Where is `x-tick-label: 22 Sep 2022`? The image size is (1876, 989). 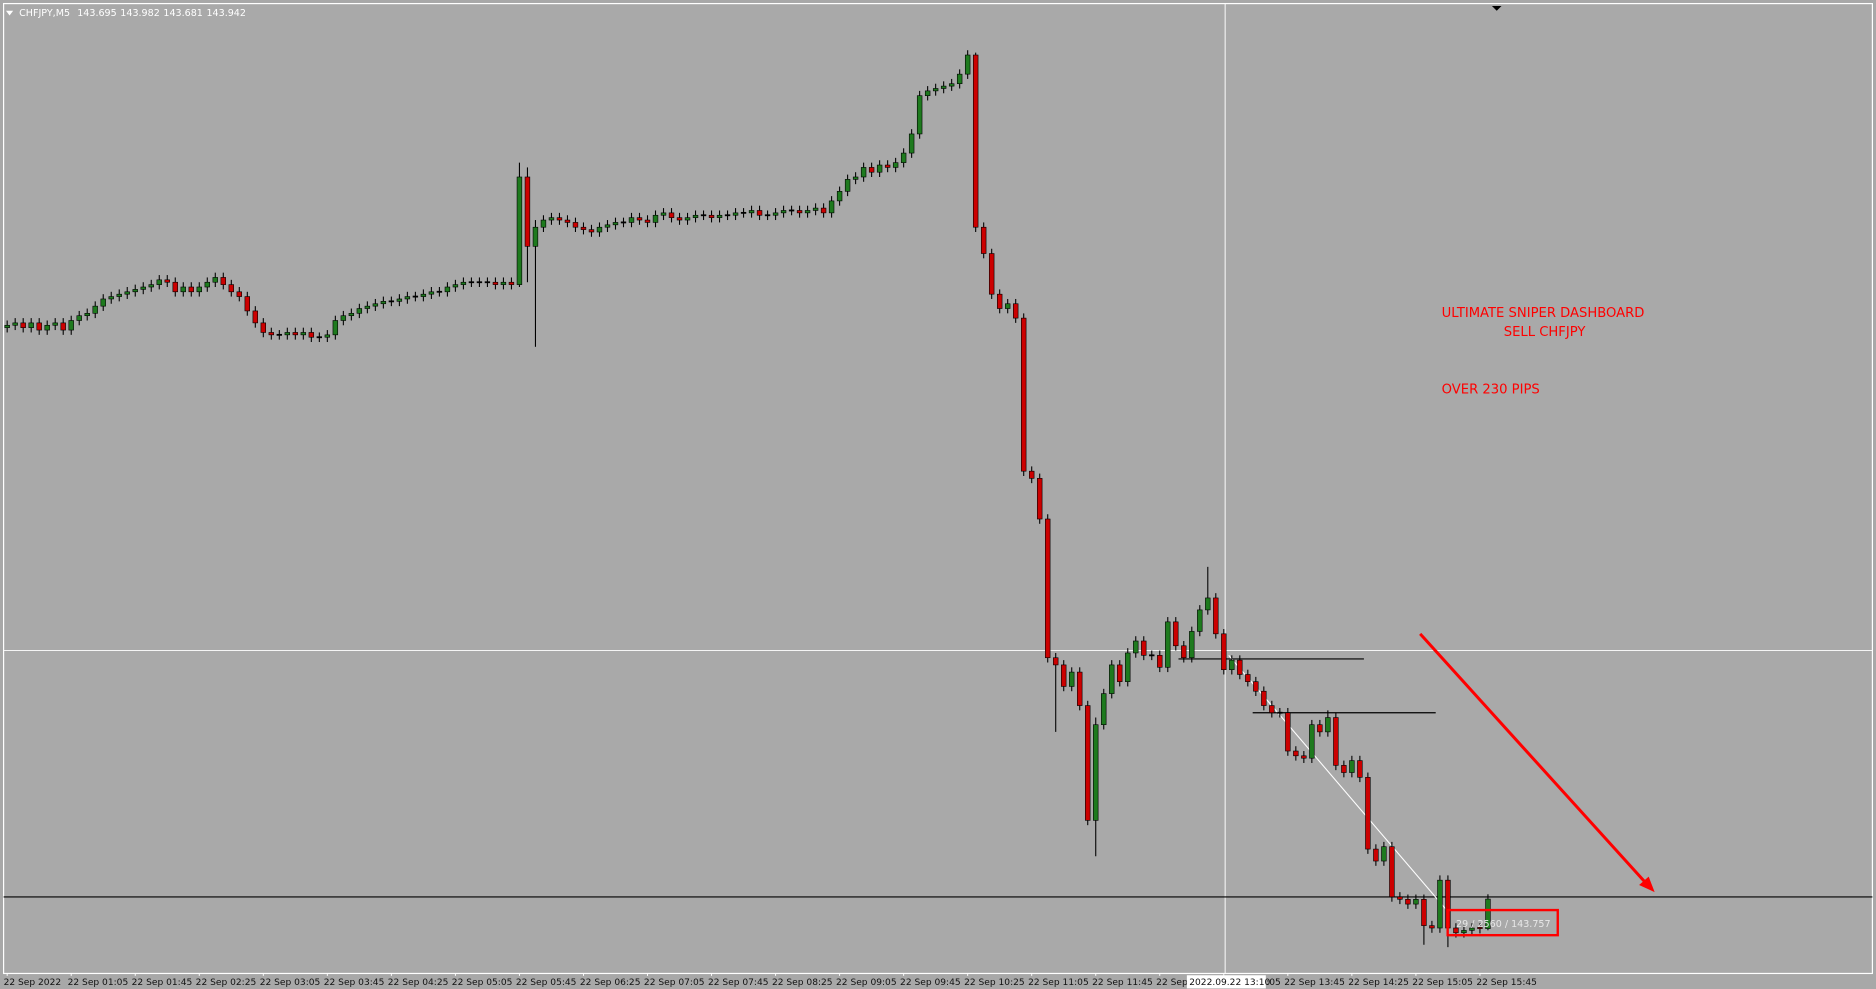
x-tick-label: 22 Sep 2022 is located at coordinates (33, 983).